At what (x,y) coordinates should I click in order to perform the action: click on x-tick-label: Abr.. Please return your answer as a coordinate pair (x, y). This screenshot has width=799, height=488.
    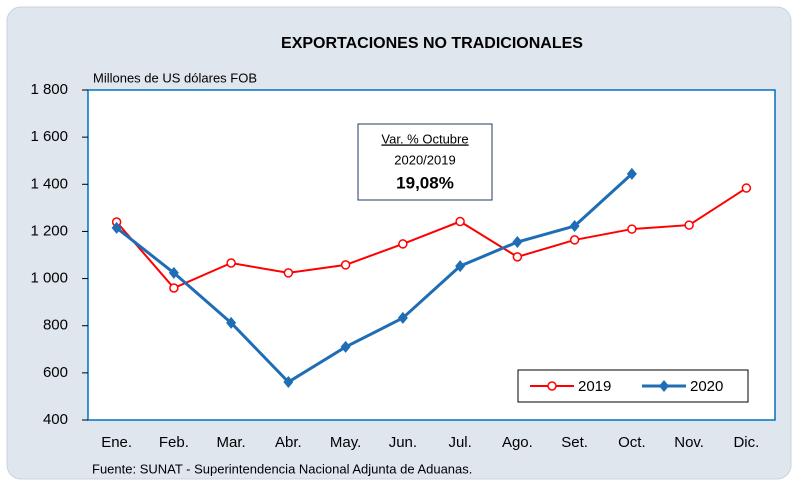
    Looking at the image, I should click on (288, 442).